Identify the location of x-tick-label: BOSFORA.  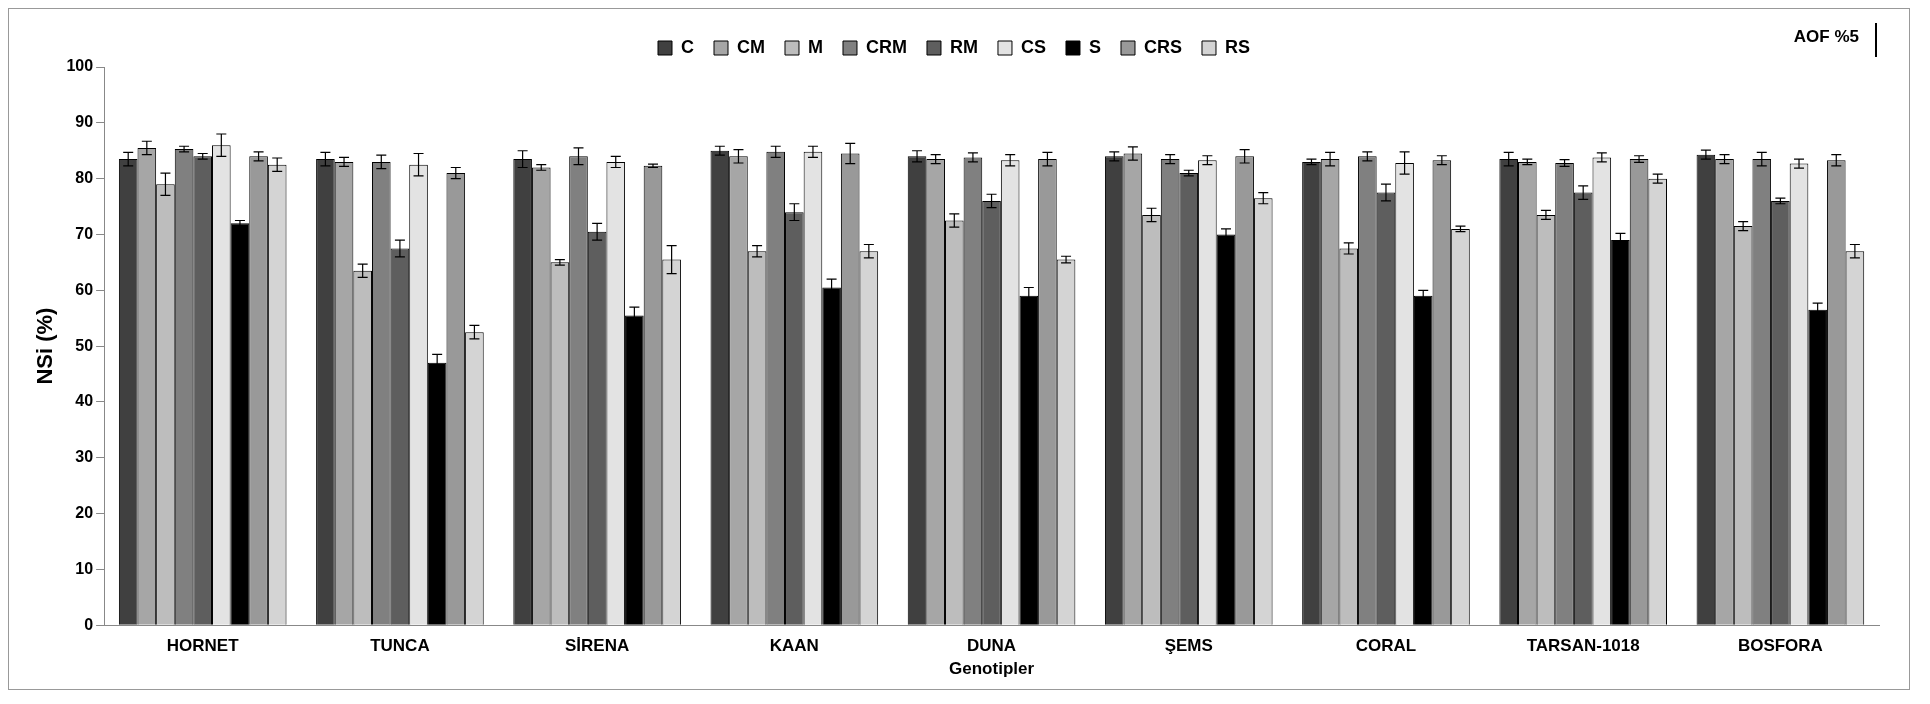
(1780, 646).